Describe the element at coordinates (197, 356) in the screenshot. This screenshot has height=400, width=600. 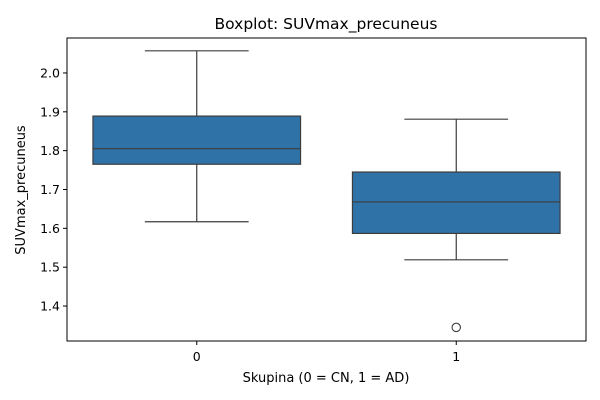
I see `x-tick-label: 0` at that location.